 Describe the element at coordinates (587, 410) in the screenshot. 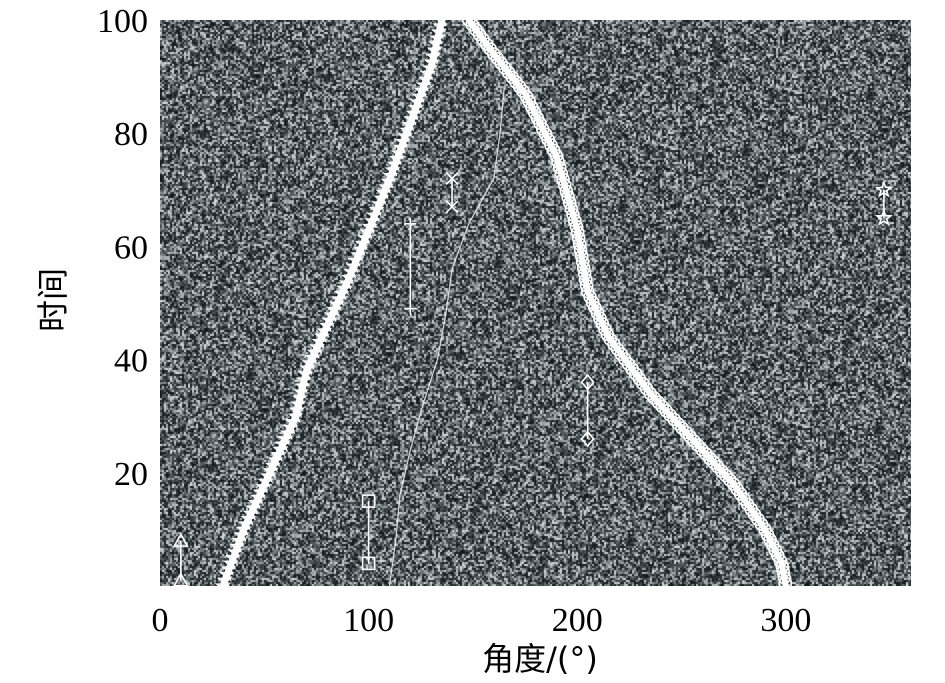

I see `segment-diamond` at that location.